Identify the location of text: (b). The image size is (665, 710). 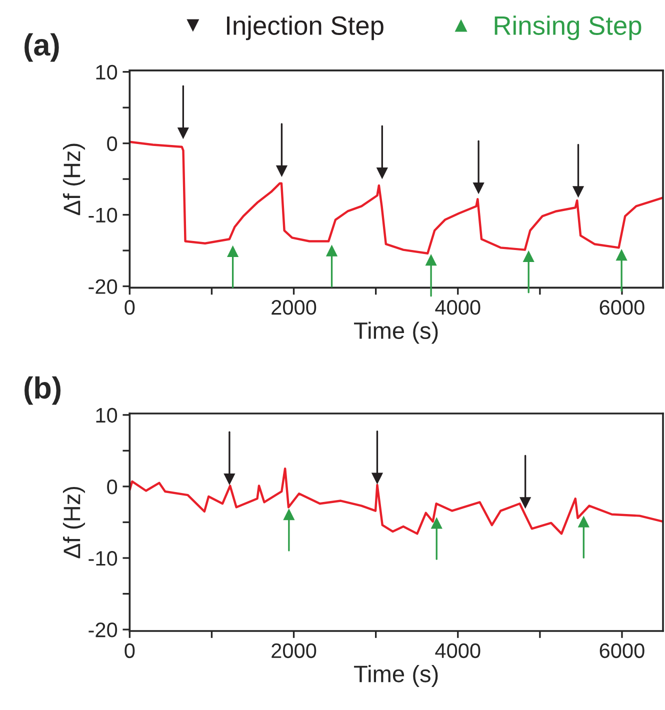
(42, 390).